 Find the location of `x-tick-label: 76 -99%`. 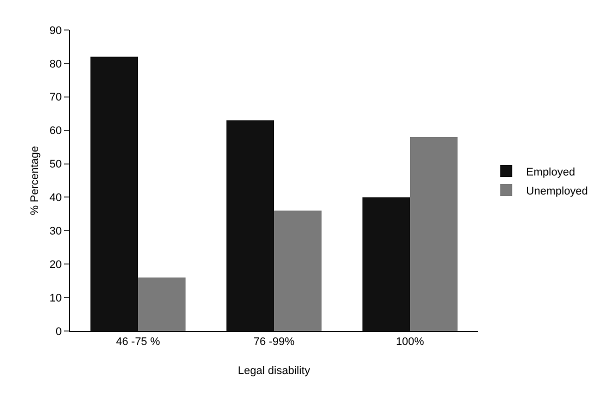

x-tick-label: 76 -99% is located at coordinates (274, 342).